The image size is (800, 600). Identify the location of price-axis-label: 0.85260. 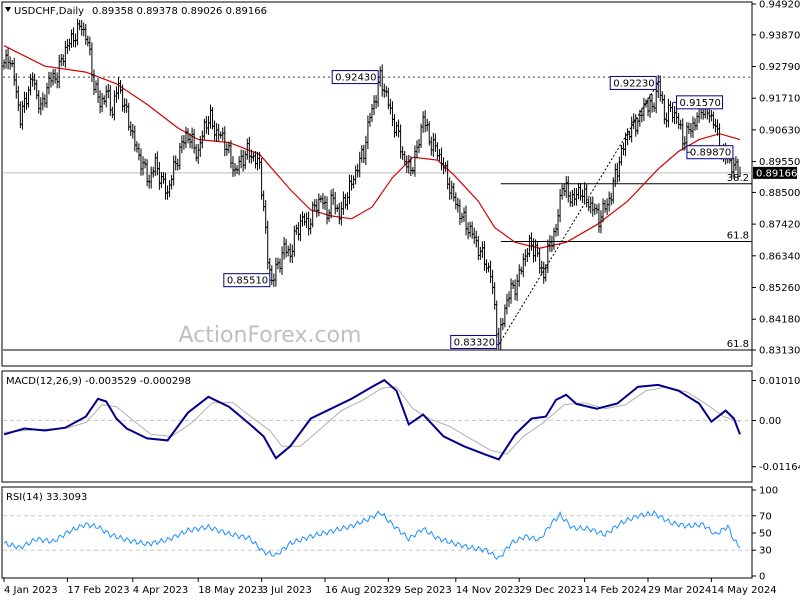
(779, 288).